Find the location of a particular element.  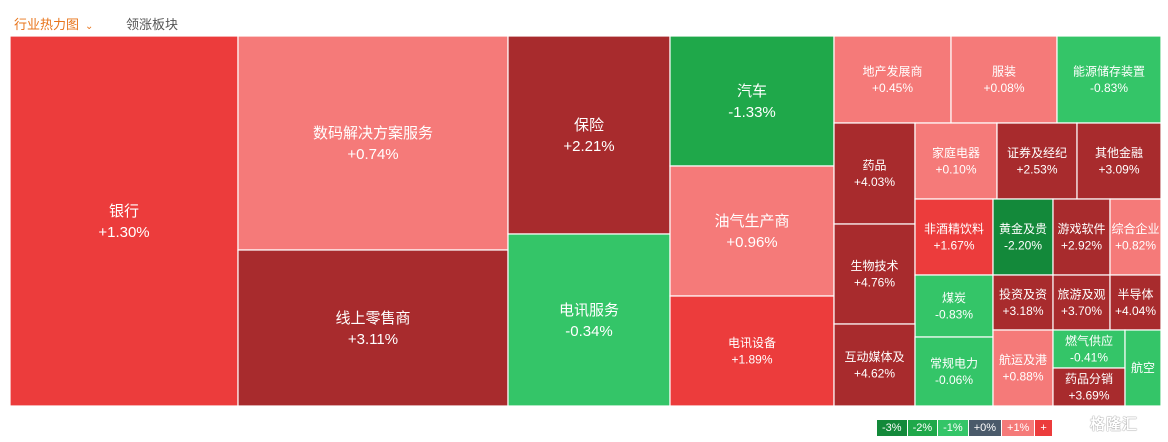

treemap-cell: 旅游及观 +3.70% is located at coordinates (1081, 302).